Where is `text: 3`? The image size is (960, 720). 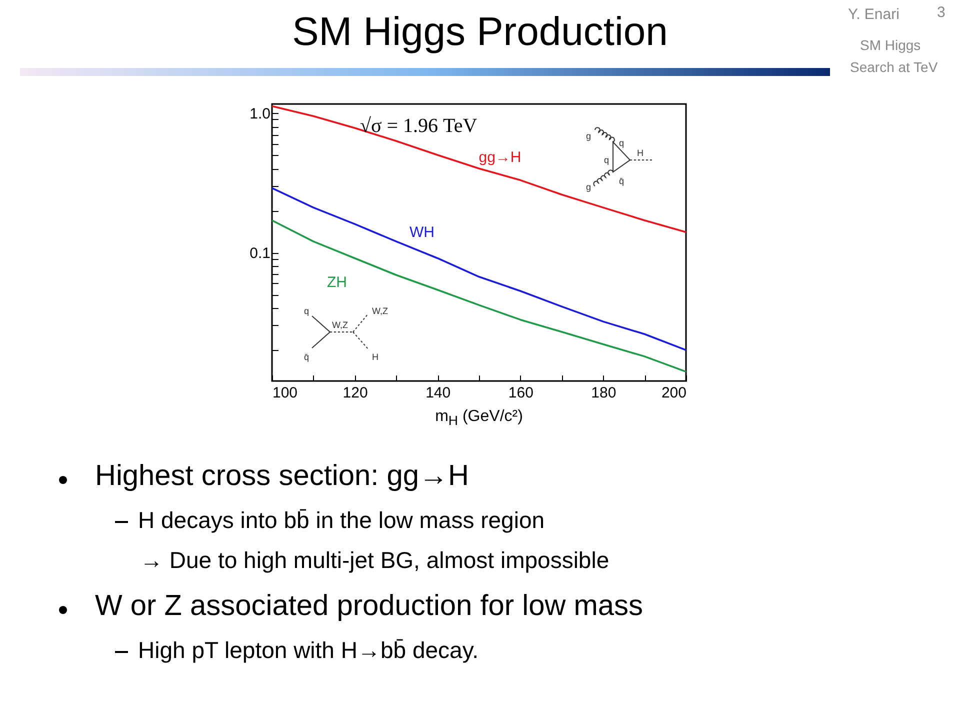 text: 3 is located at coordinates (941, 12).